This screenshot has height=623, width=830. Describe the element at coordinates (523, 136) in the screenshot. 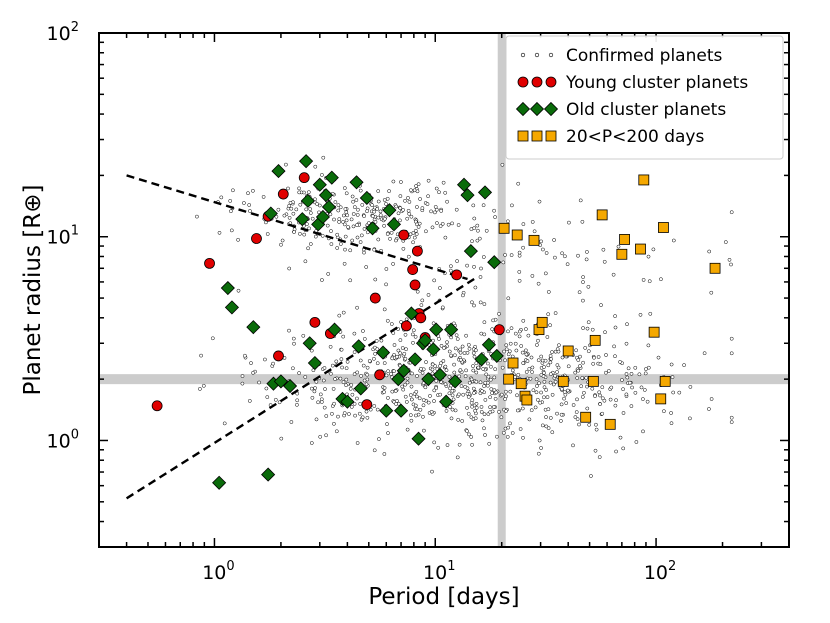

I see `legend-marker-mid-period` at that location.